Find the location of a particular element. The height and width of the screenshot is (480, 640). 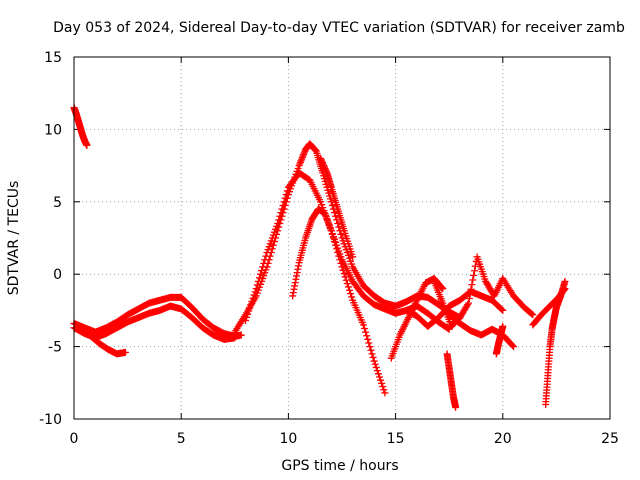

x-tick-label: 0 is located at coordinates (74, 439).